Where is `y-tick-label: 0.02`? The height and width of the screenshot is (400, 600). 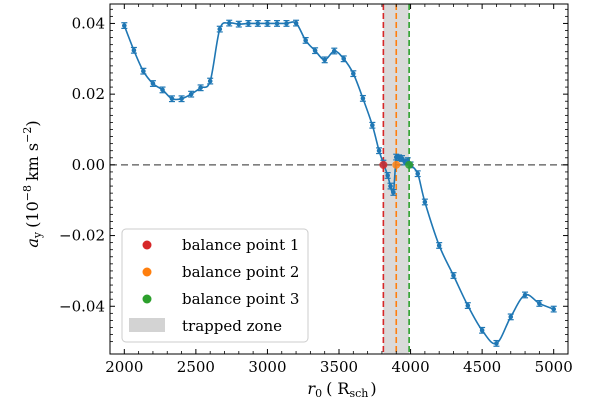 y-tick-label: 0.02 is located at coordinates (88, 94).